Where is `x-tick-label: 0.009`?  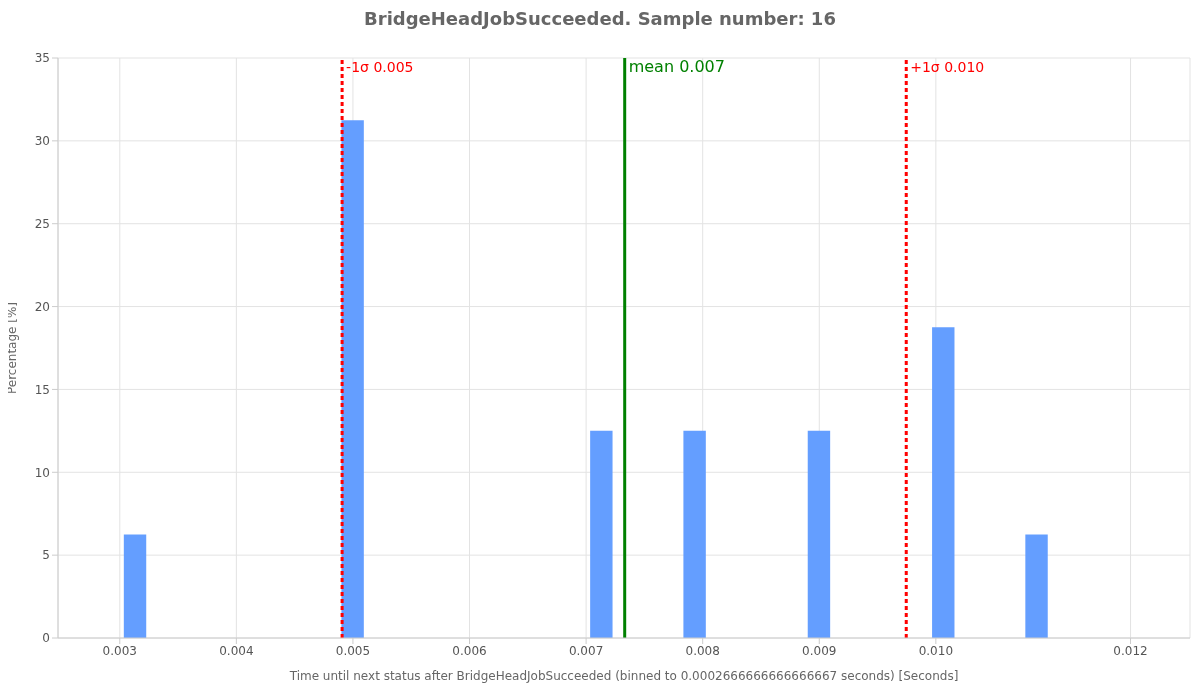
x-tick-label: 0.009 is located at coordinates (819, 650).